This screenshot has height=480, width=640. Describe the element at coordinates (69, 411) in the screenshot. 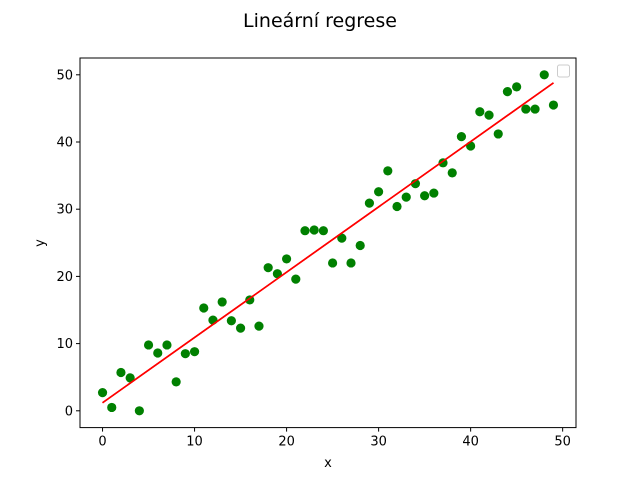

I see `y-tick-label: 0` at that location.